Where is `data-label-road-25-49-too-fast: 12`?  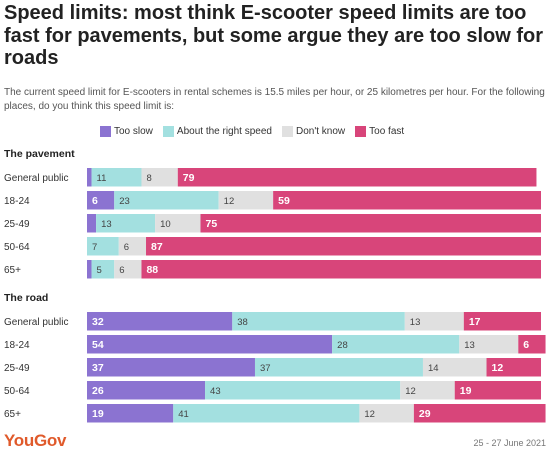
data-label-road-25-49-too-fast: 12 is located at coordinates (498, 368).